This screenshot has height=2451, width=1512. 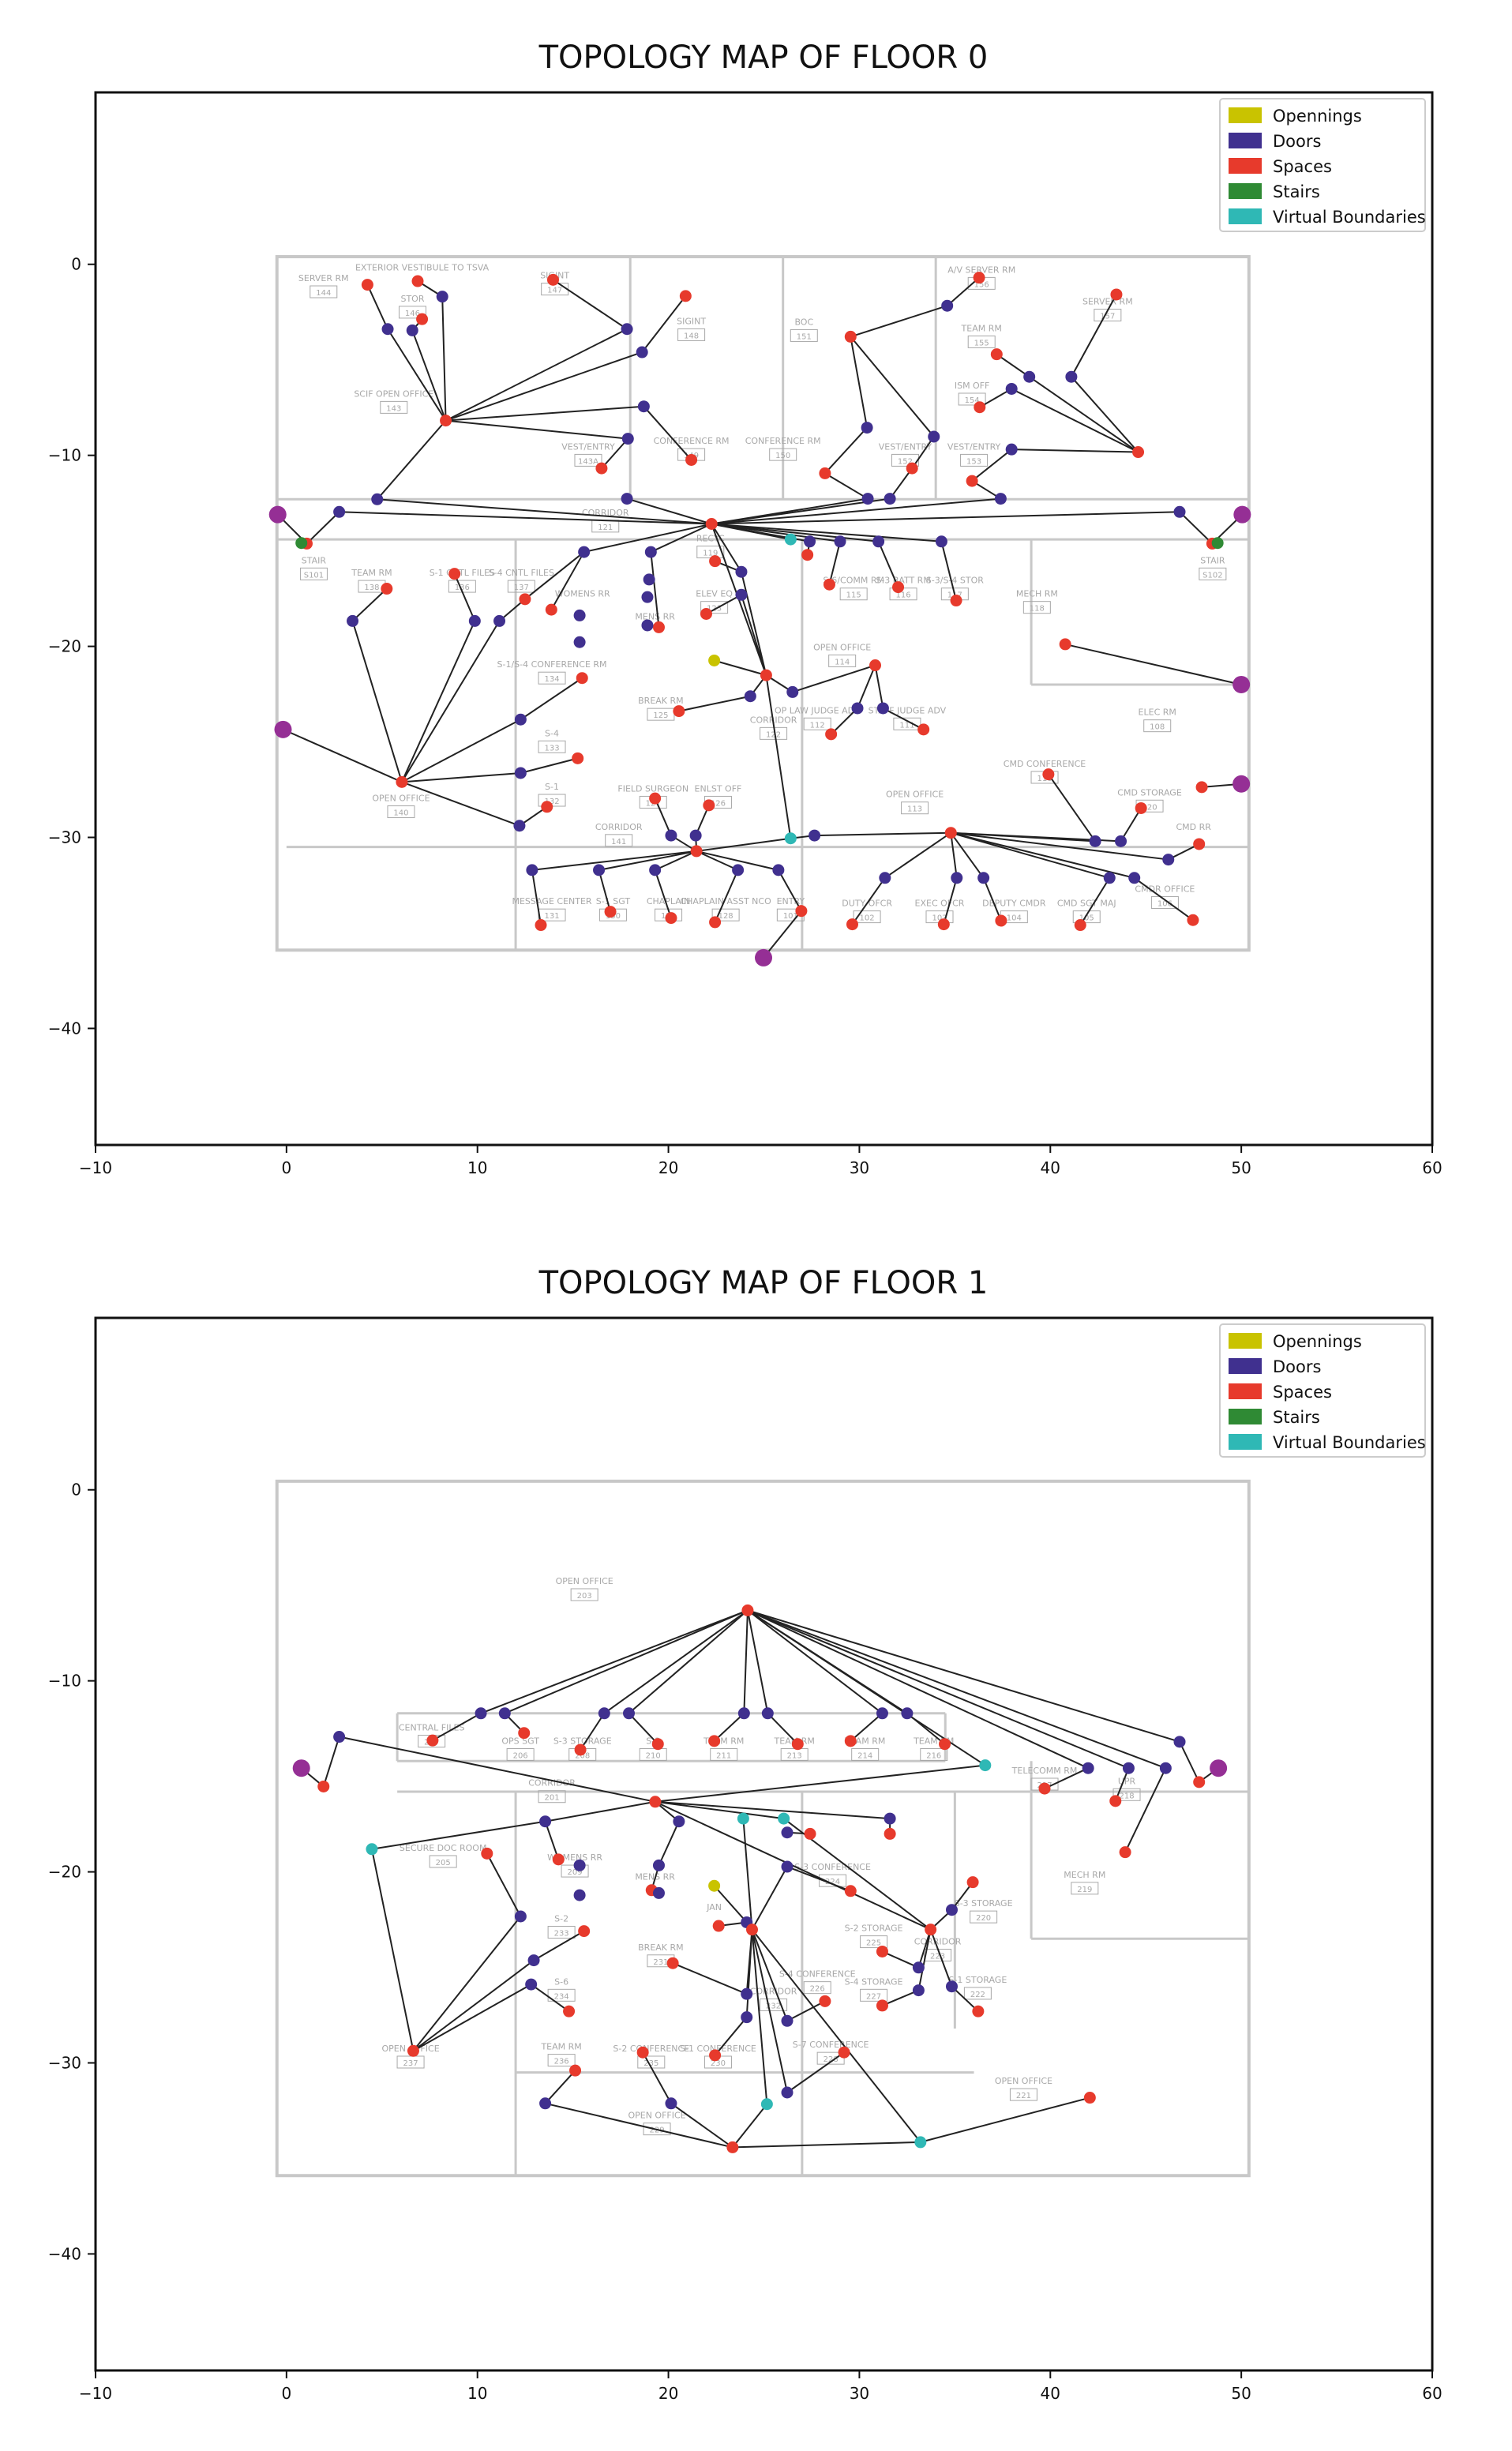 What do you see at coordinates (933, 1755) in the screenshot?
I see `room-number: 216` at bounding box center [933, 1755].